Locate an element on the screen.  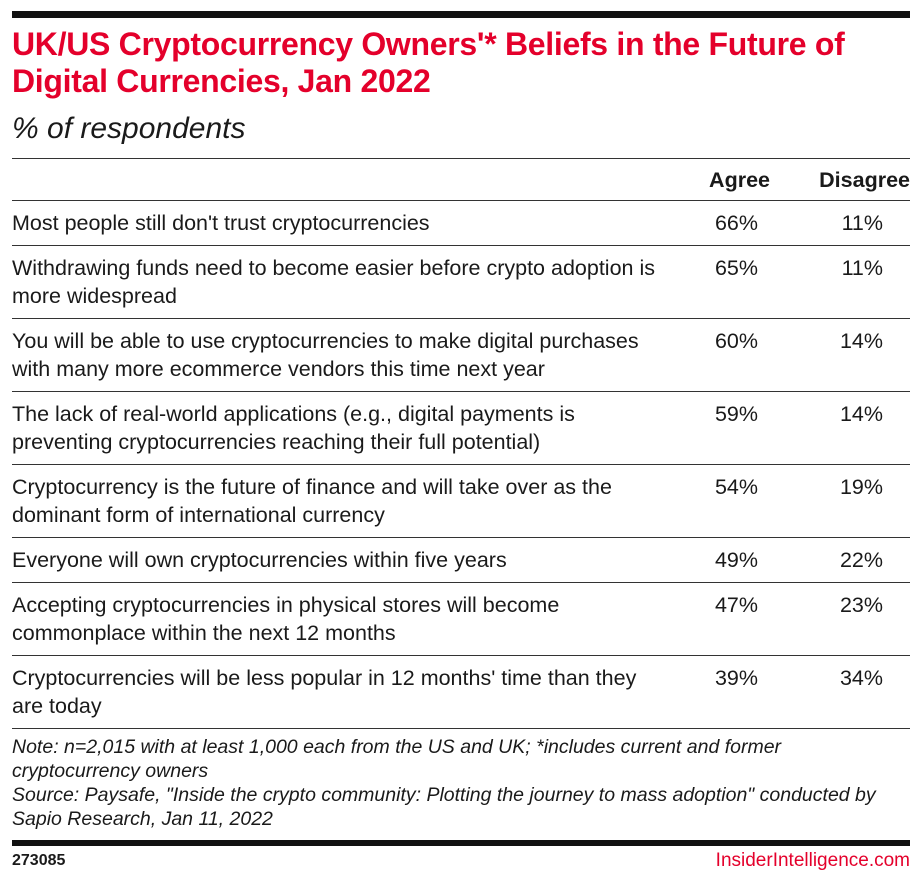
agree-value: 49% is located at coordinates (736, 560).